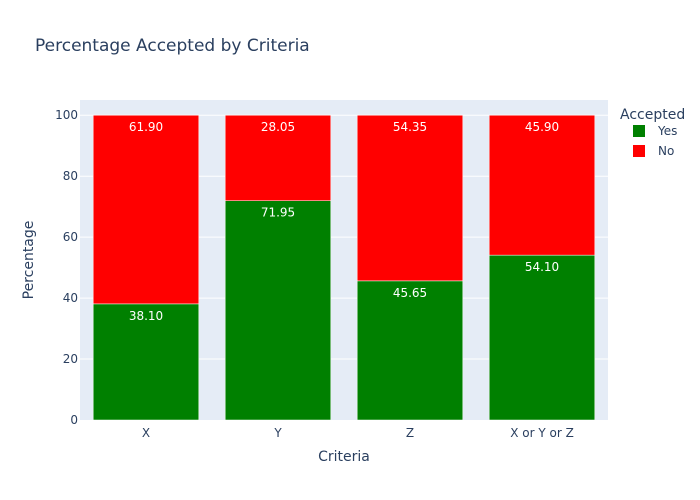  Describe the element at coordinates (358, 433) in the screenshot. I see `x-ticks: X Y Z X or Y or Z` at that location.